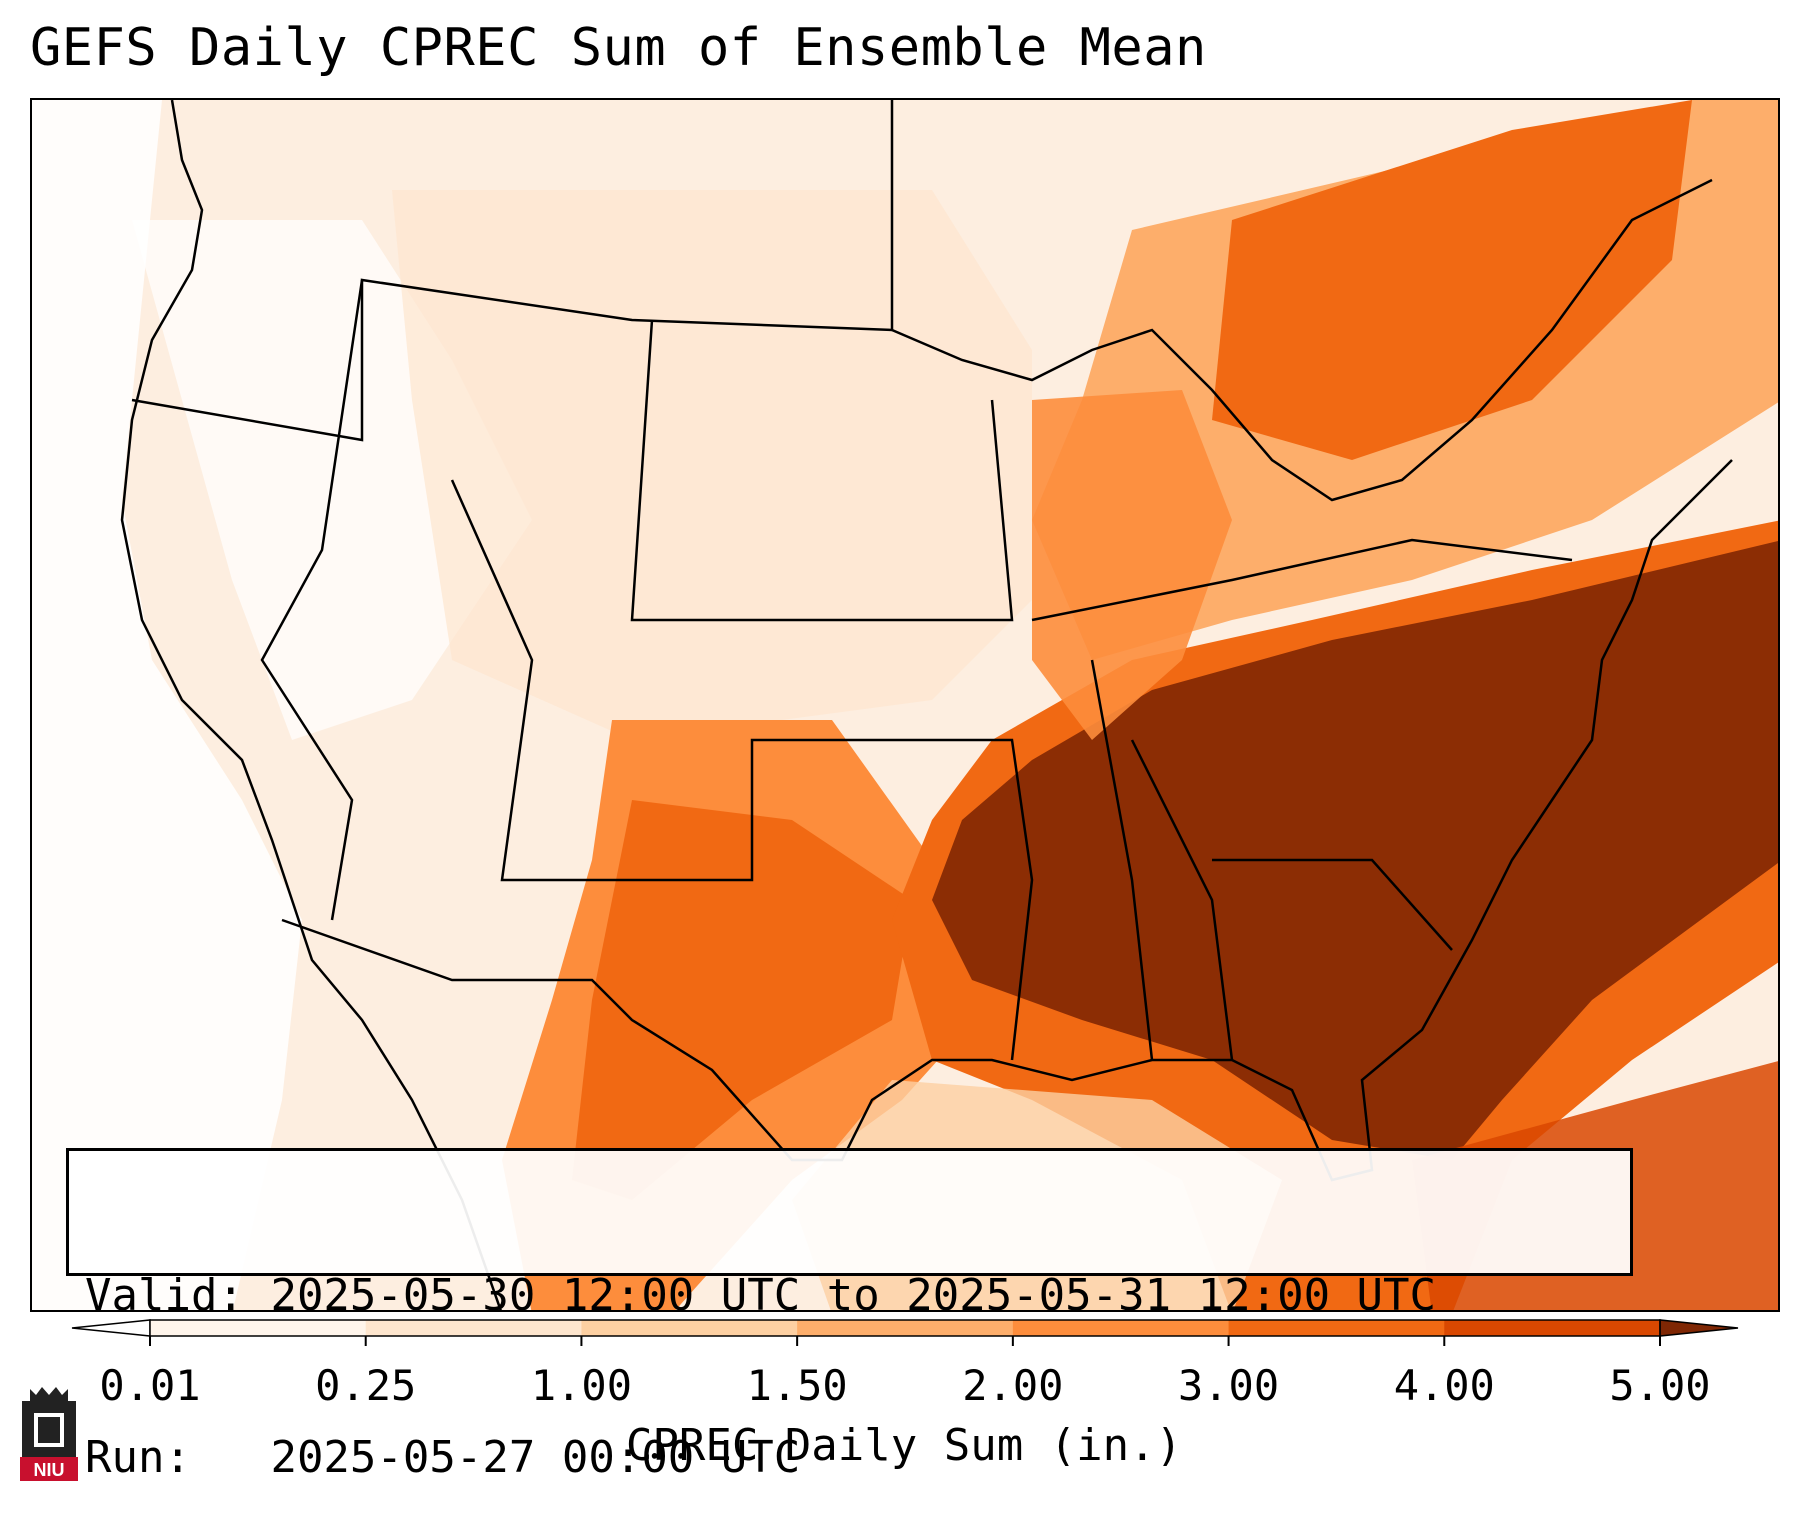 Image resolution: width=1803 pixels, height=1539 pixels. I want to click on southeast-state-lines, so click(1182, 900).